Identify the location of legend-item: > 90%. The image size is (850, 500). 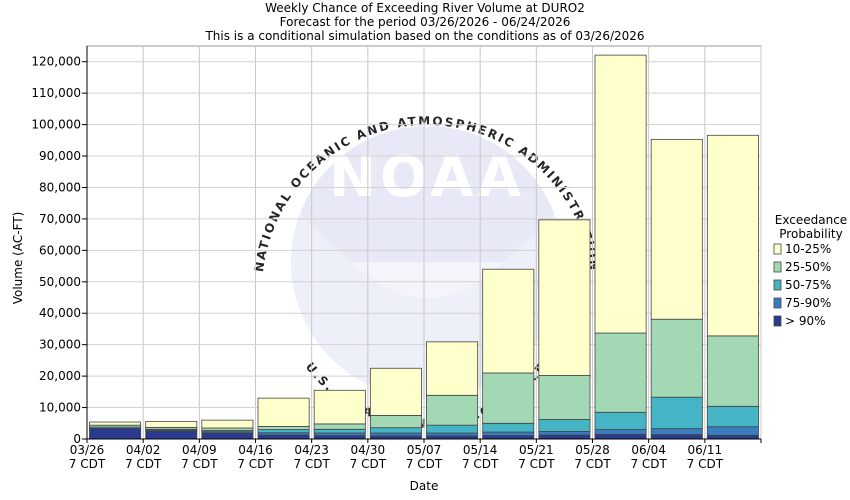
(799, 321).